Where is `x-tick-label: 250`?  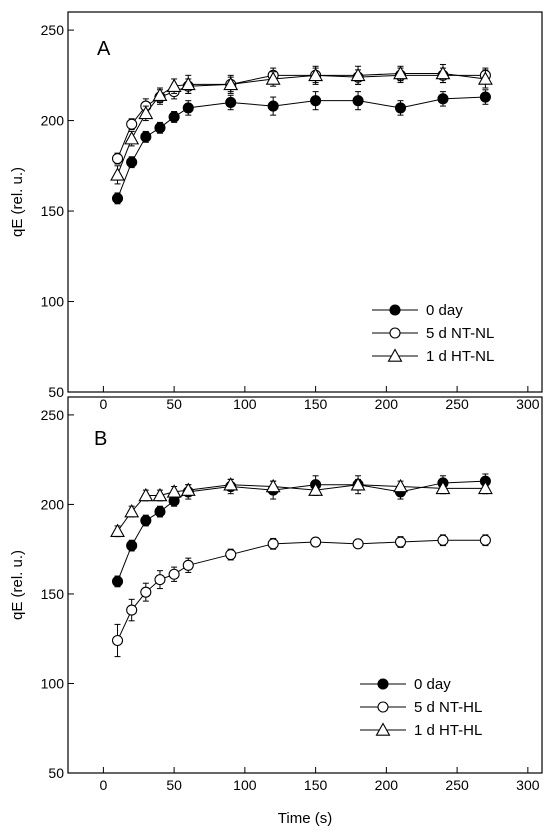 x-tick-label: 250 is located at coordinates (457, 404).